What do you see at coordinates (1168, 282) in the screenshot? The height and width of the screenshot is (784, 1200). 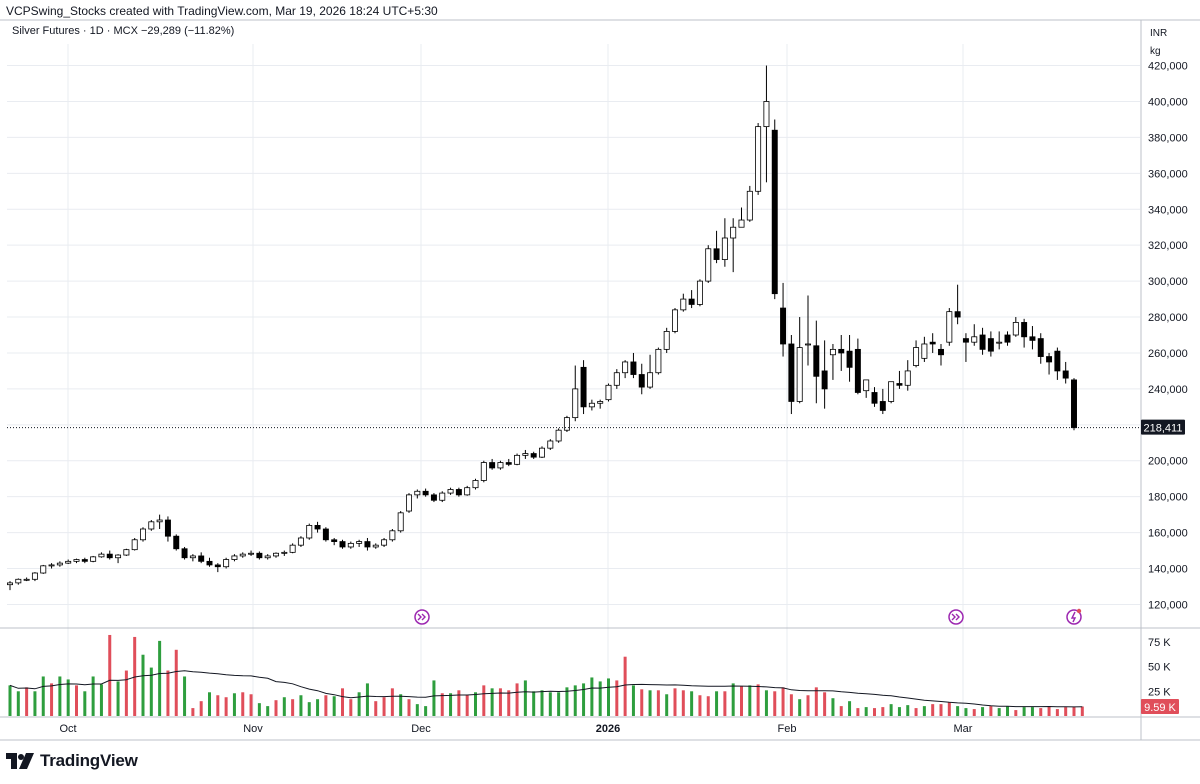 I see `price-tick-label: 300,000` at bounding box center [1168, 282].